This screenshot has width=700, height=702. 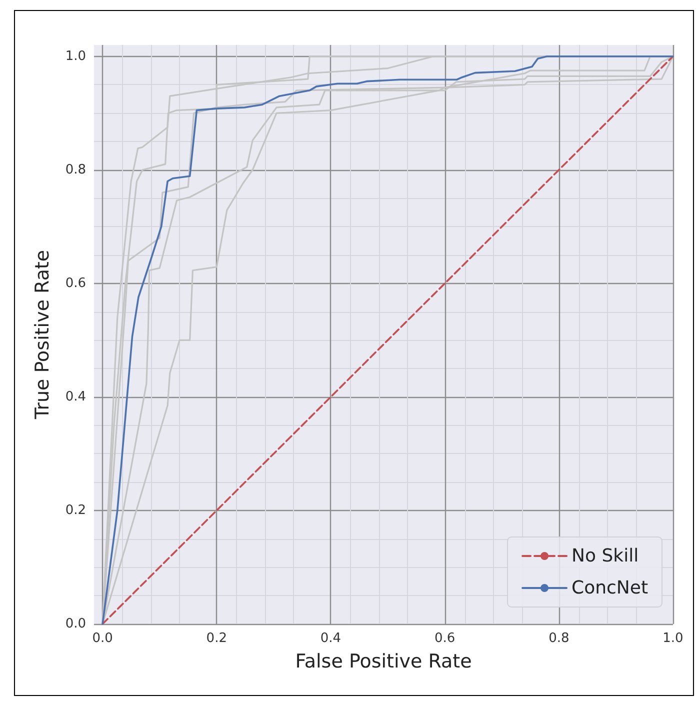 What do you see at coordinates (43, 335) in the screenshot?
I see `y-axis-title: True Positive Rate` at bounding box center [43, 335].